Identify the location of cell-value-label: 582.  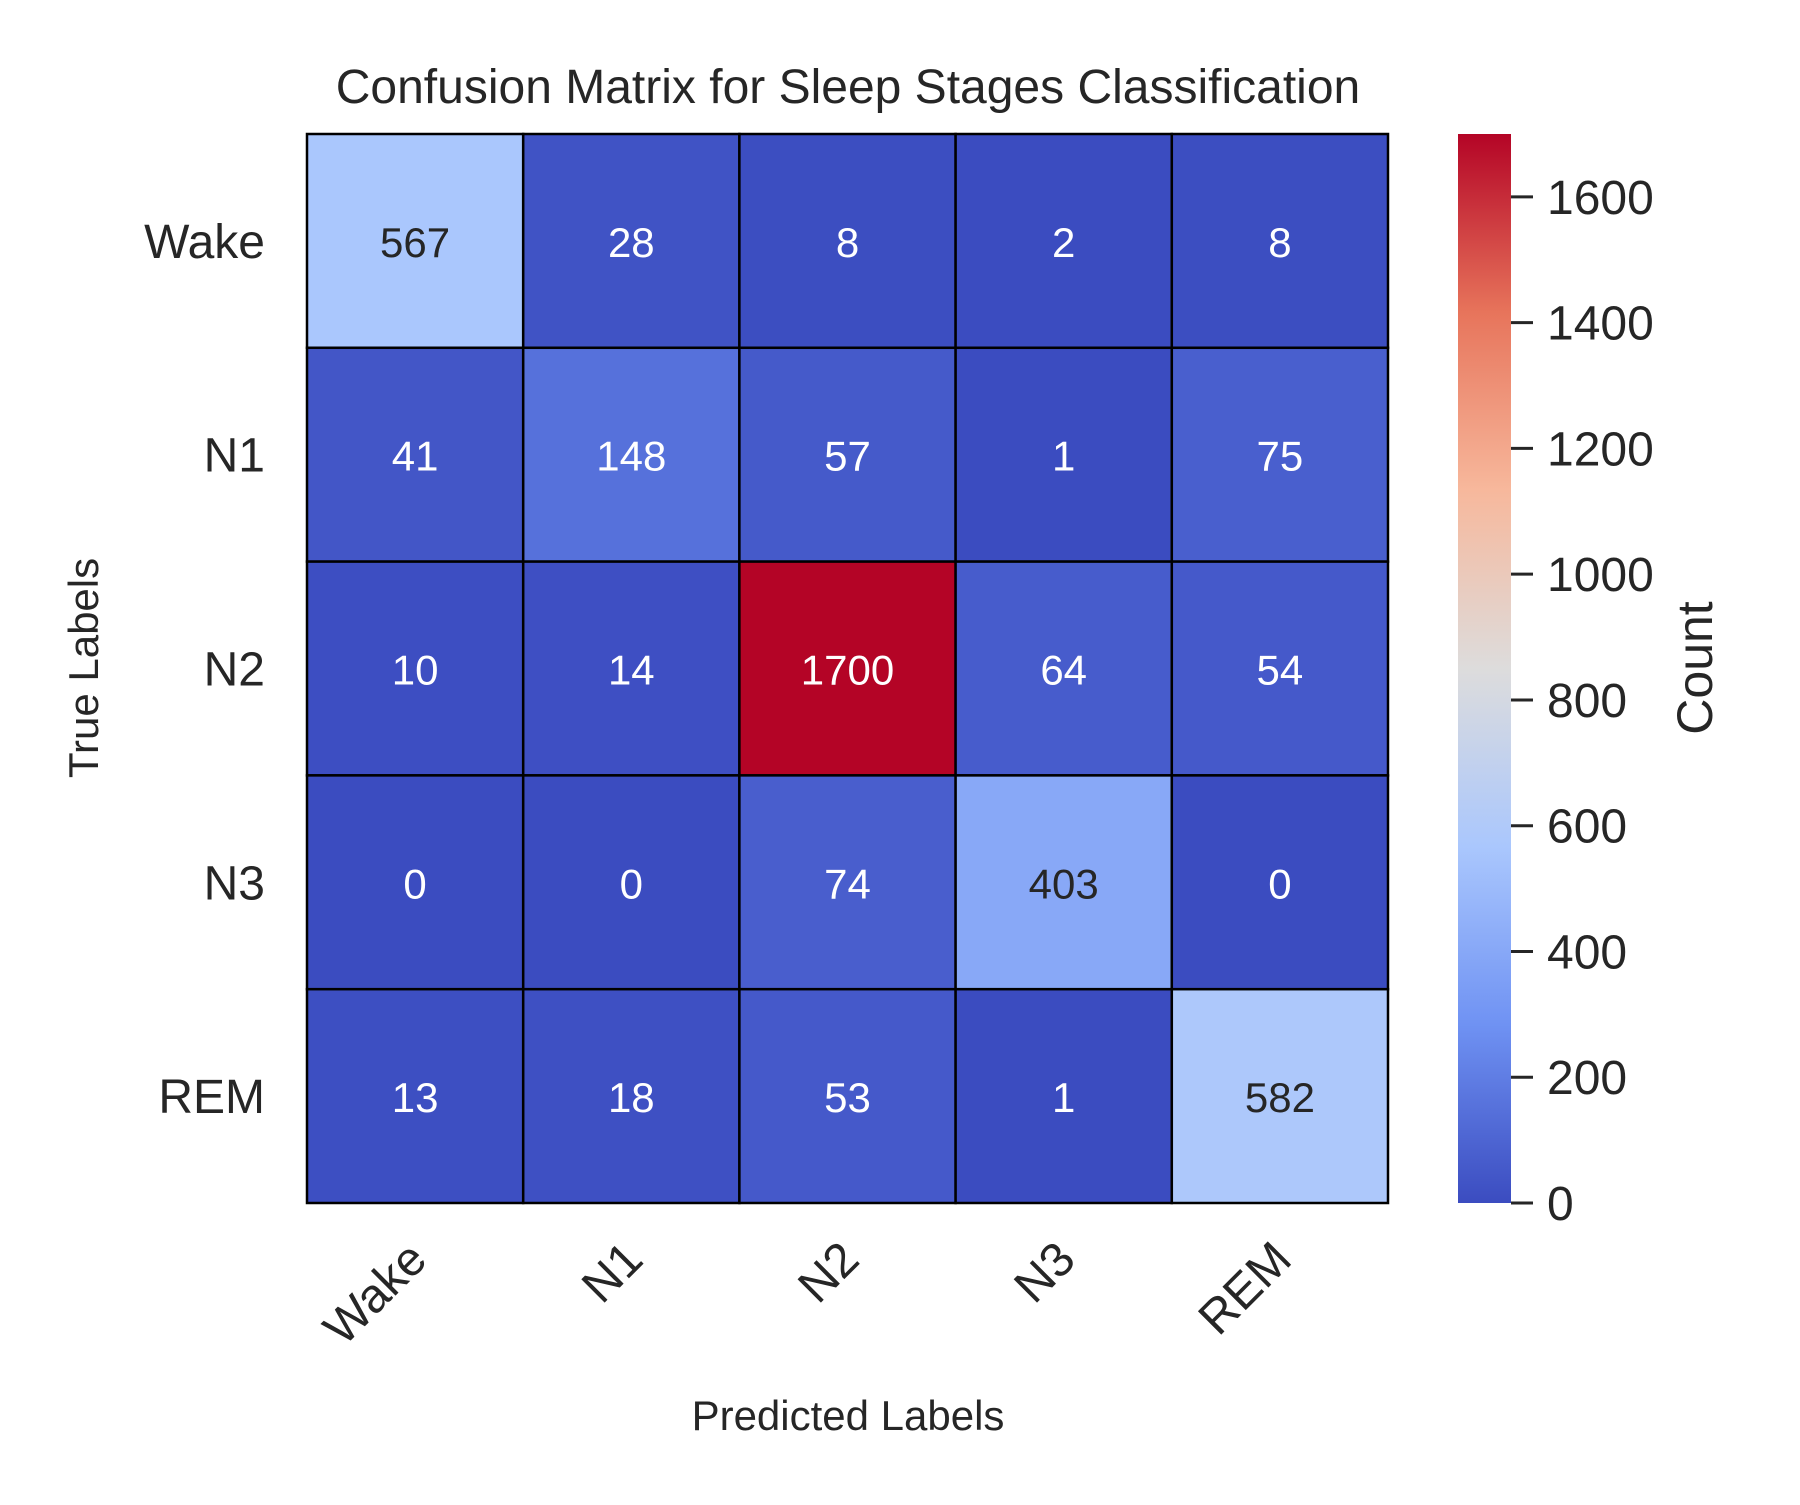
(1280, 1097).